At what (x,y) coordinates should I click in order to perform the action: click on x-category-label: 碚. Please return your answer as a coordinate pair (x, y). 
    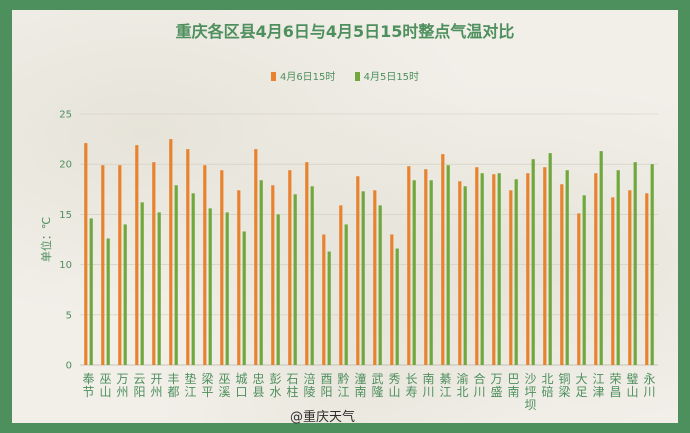
    Looking at the image, I should click on (547, 391).